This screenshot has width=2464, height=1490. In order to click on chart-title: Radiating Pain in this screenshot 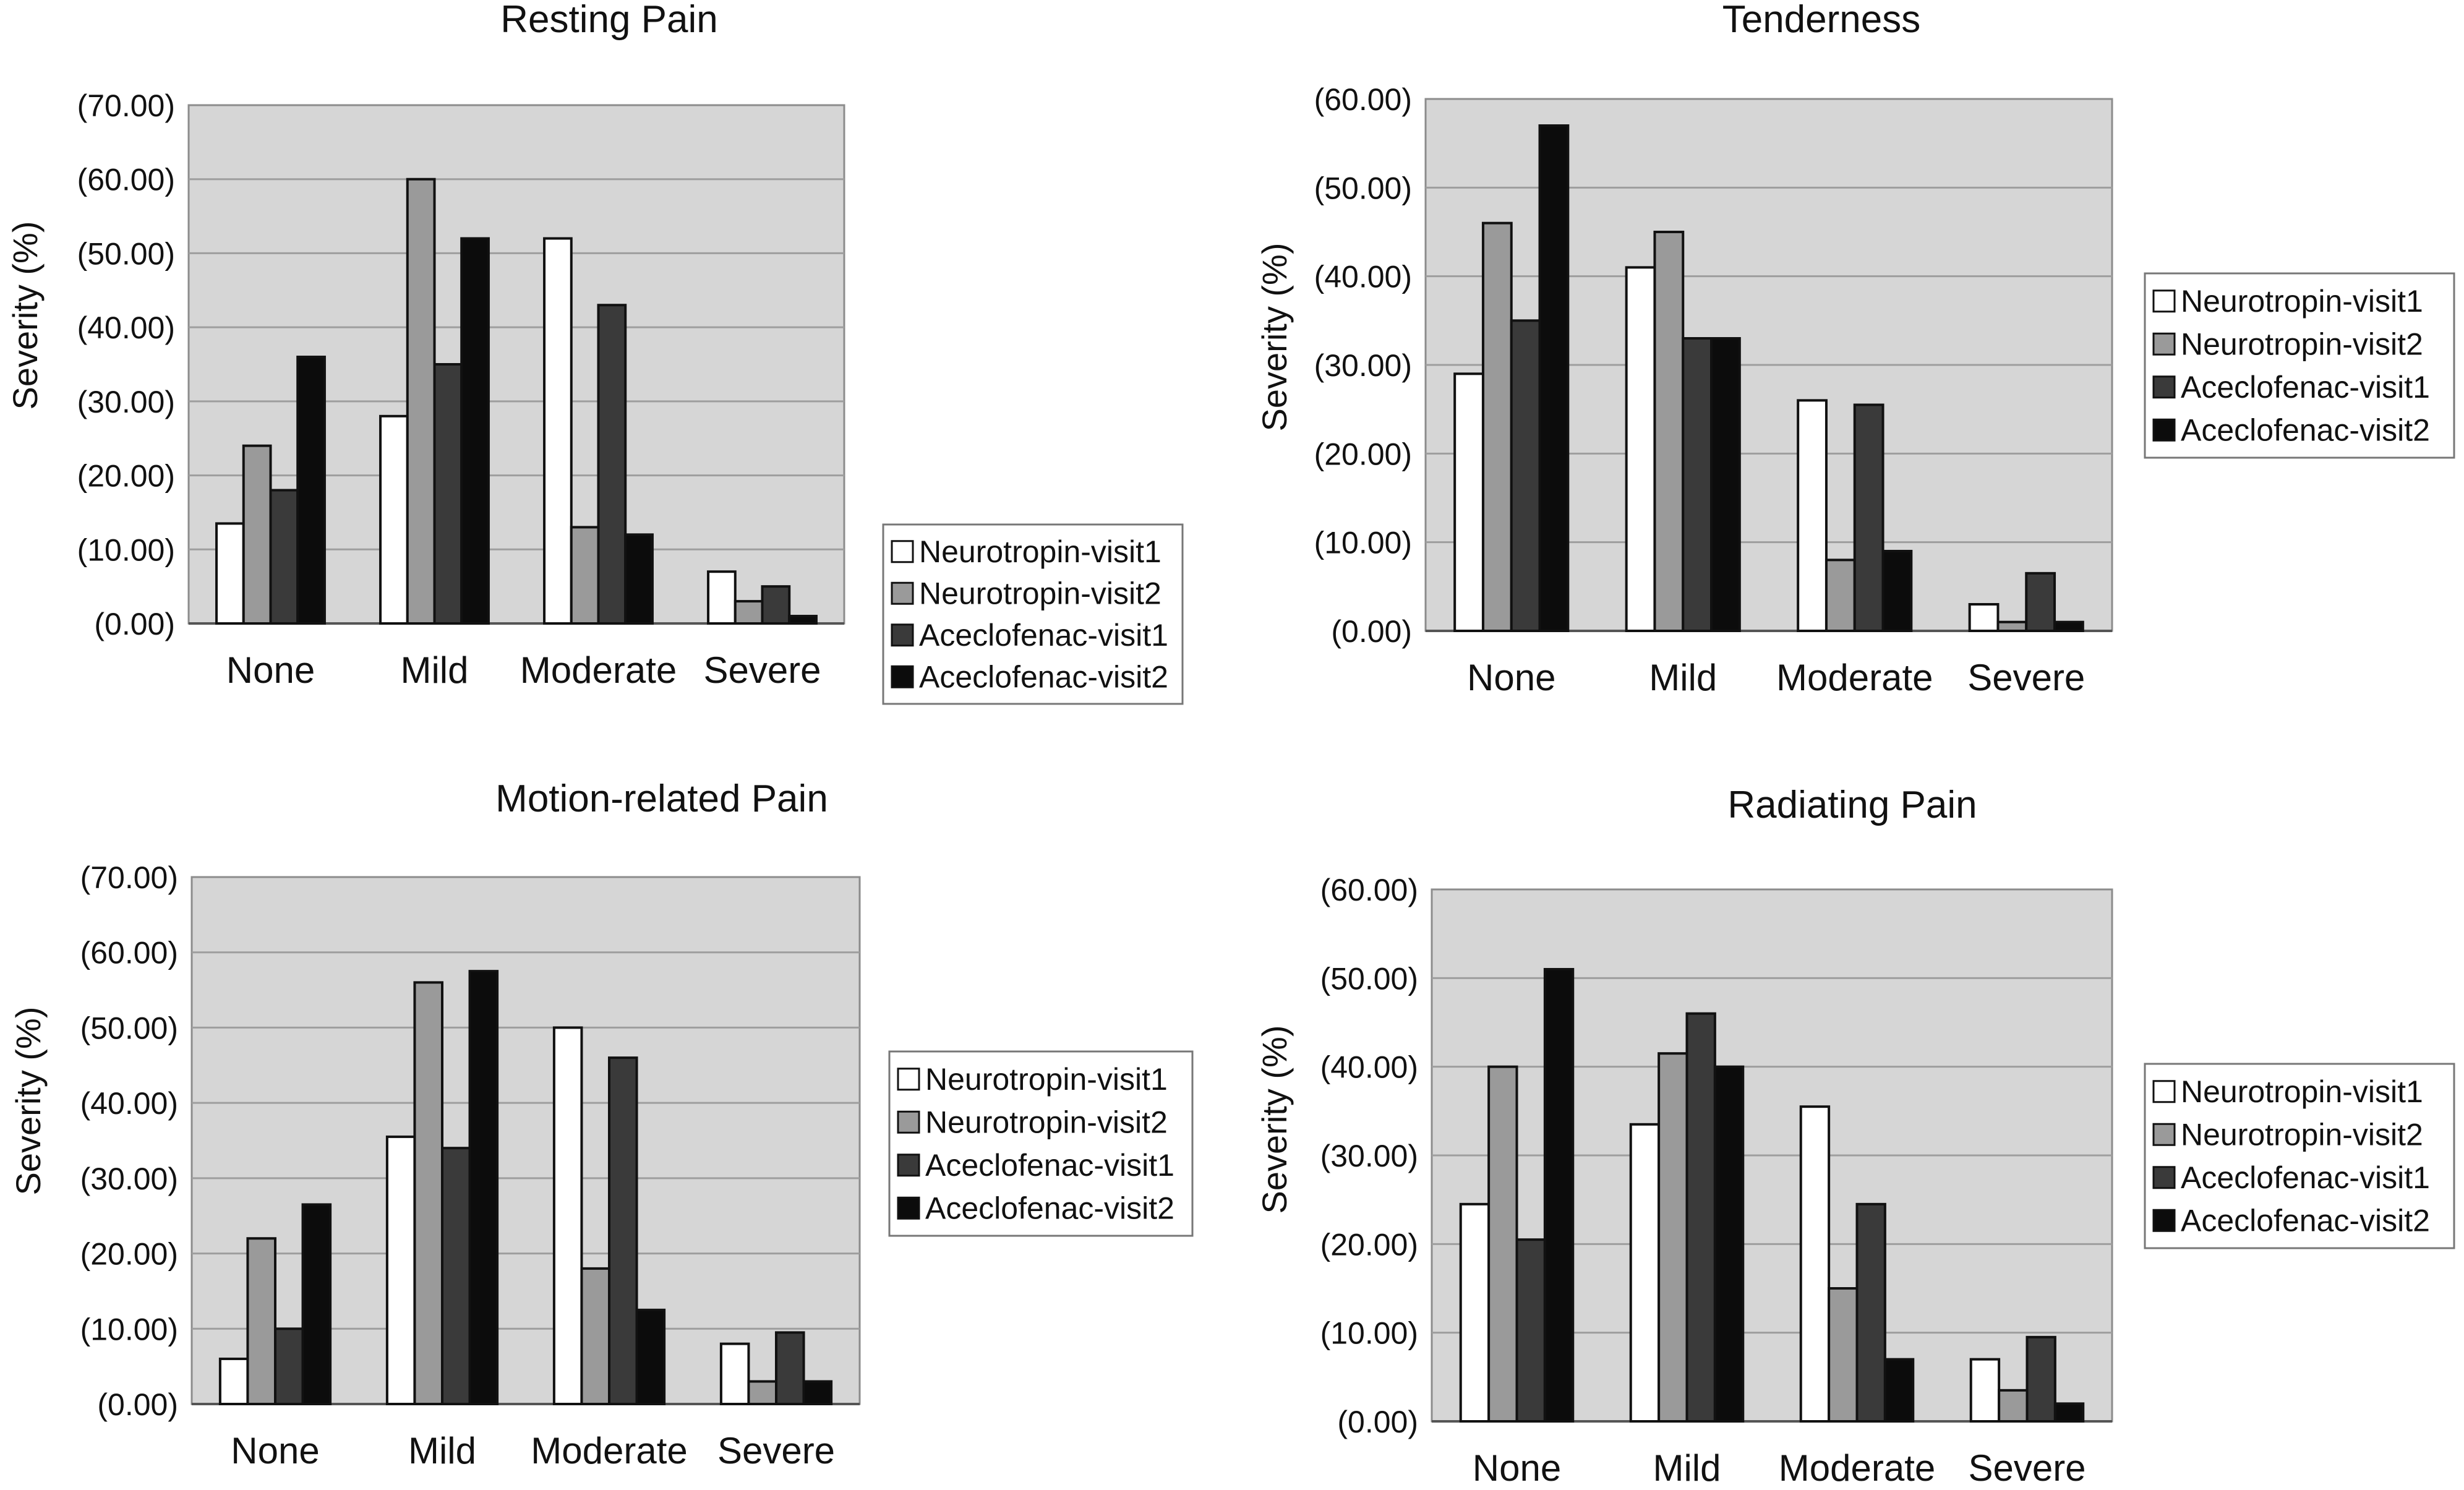, I will do `click(1852, 805)`.